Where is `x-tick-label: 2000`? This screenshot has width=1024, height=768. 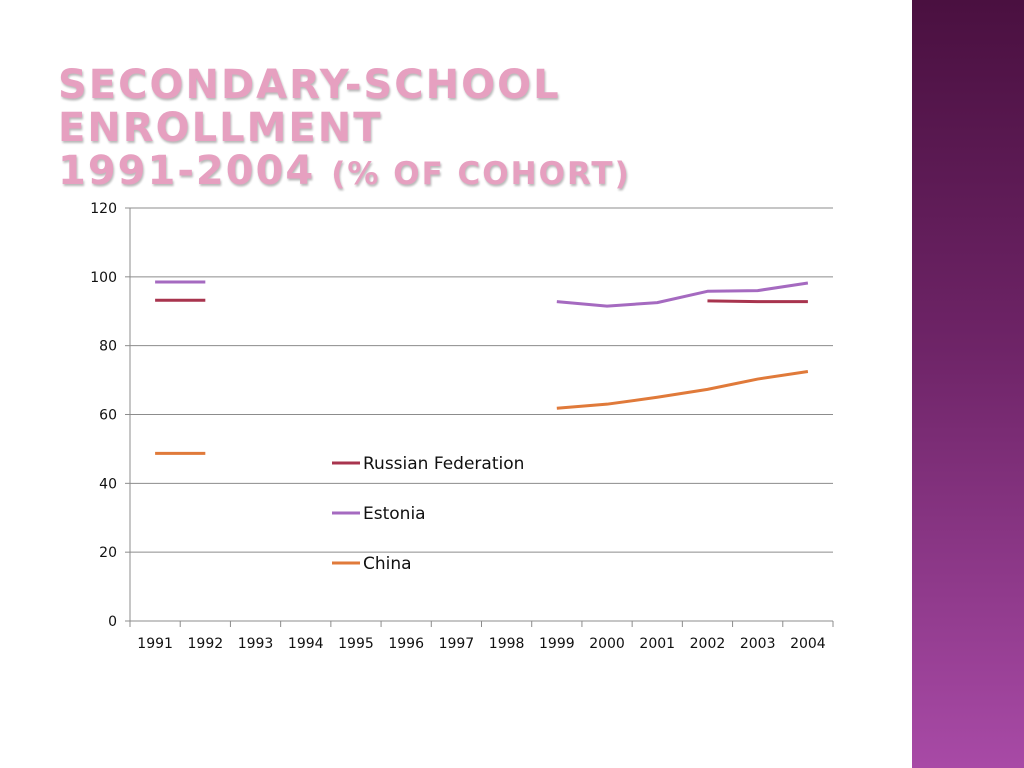
x-tick-label: 2000 is located at coordinates (607, 644).